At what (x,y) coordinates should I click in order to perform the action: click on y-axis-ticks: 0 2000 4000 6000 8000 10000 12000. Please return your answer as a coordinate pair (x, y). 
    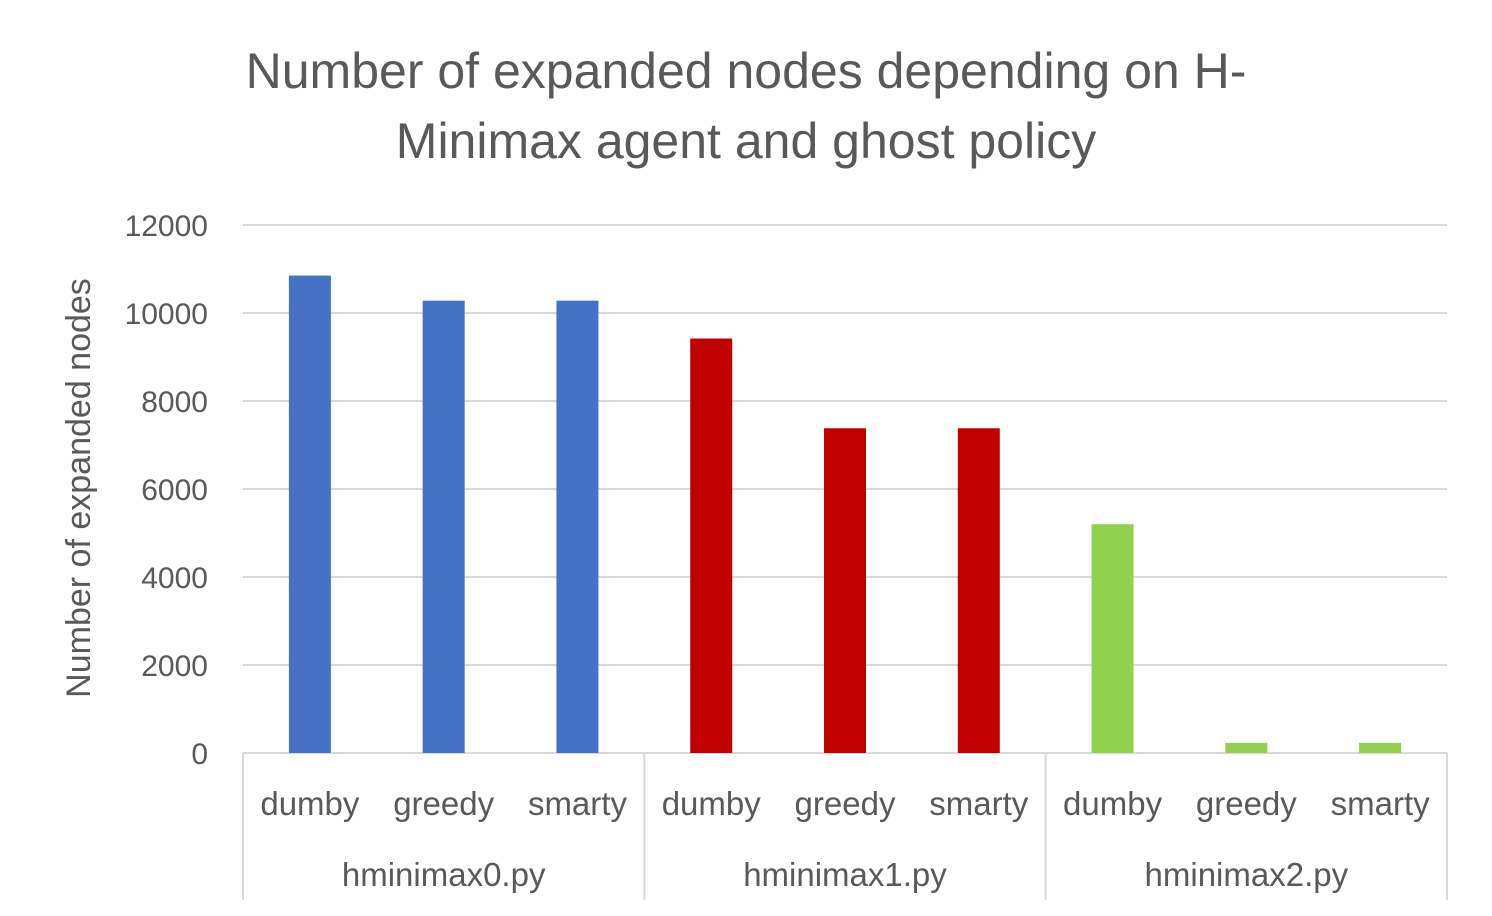
    Looking at the image, I should click on (166, 490).